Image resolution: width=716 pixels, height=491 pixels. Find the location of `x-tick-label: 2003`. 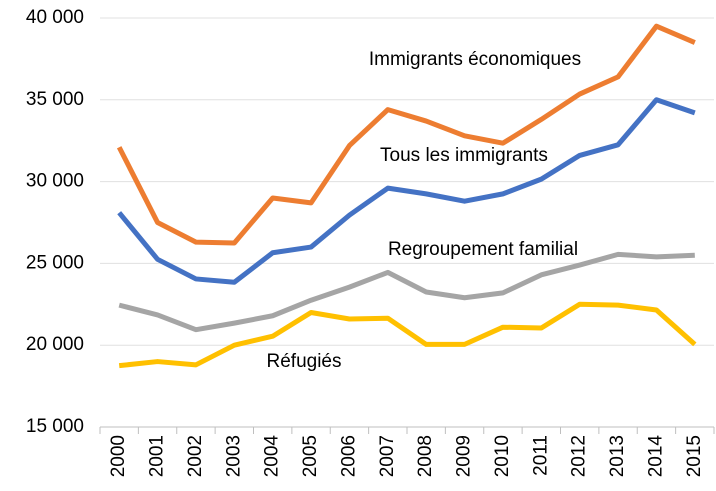

x-tick-label: 2003 is located at coordinates (233, 456).